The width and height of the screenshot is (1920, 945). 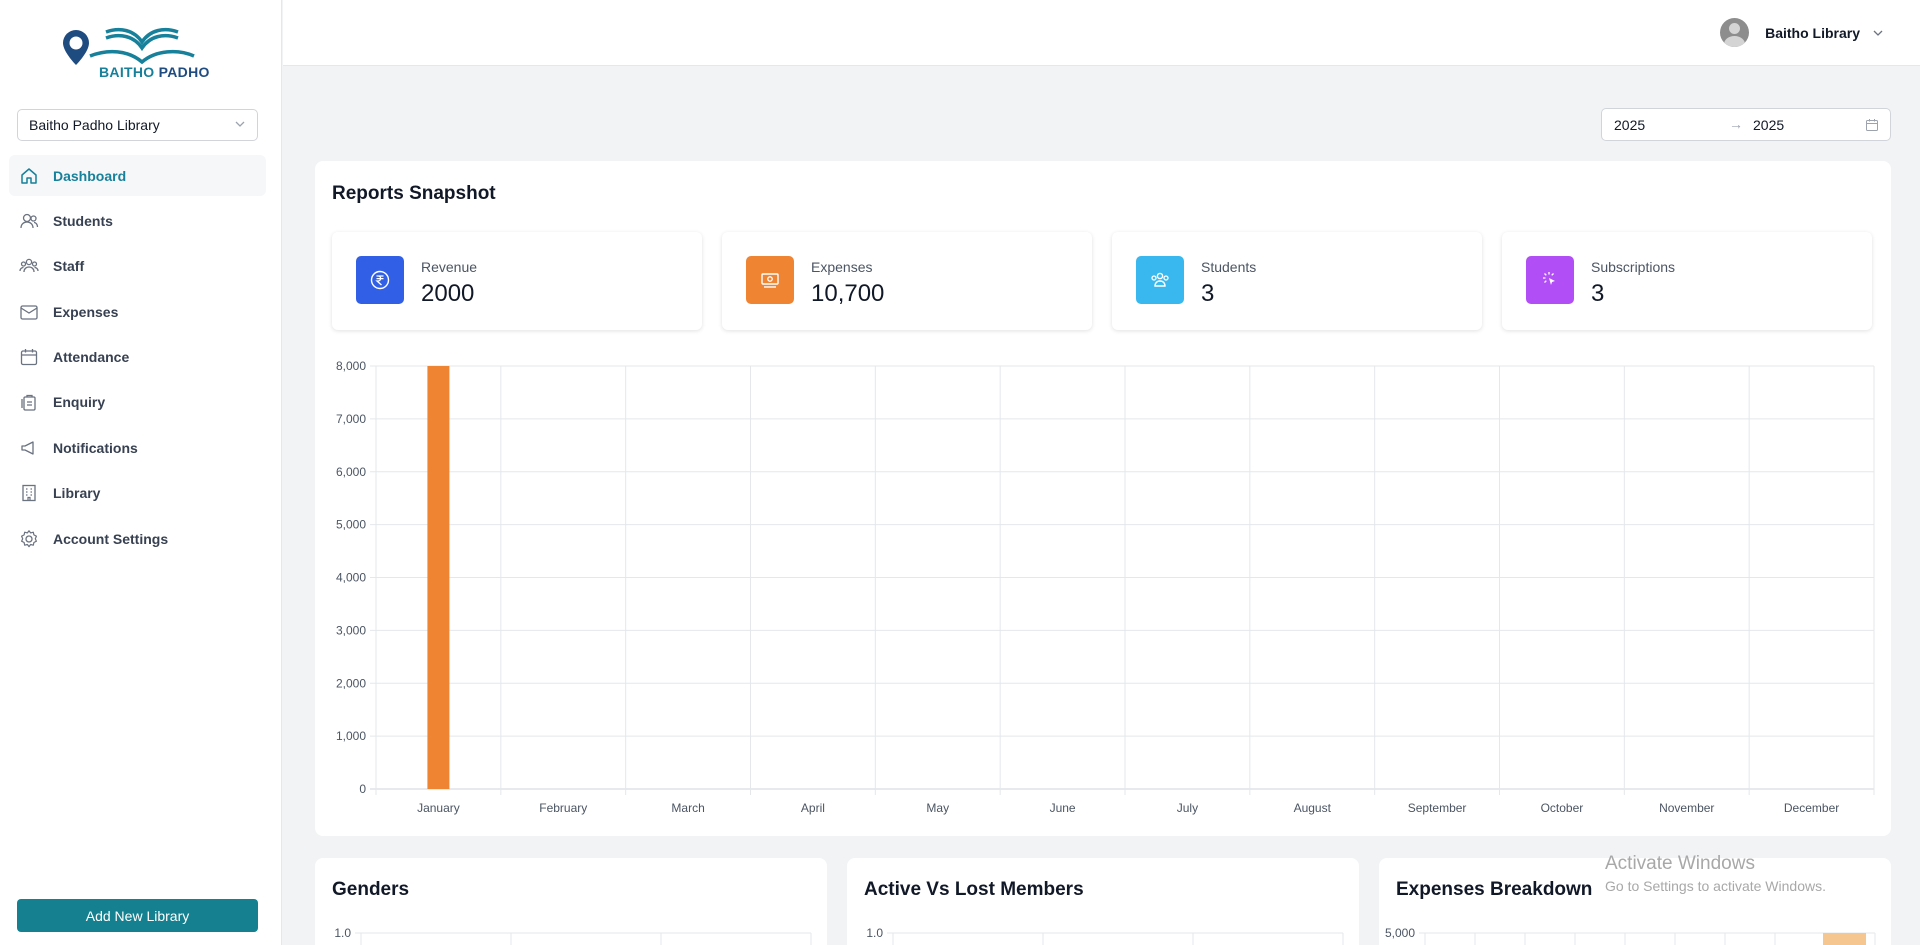 What do you see at coordinates (371, 889) in the screenshot?
I see `card-title: Genders` at bounding box center [371, 889].